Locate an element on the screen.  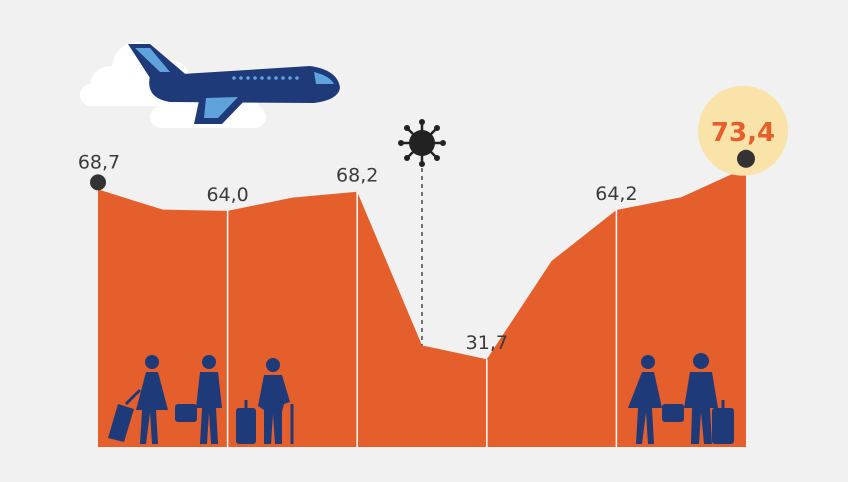
data-label: 64,2 is located at coordinates (616, 194).